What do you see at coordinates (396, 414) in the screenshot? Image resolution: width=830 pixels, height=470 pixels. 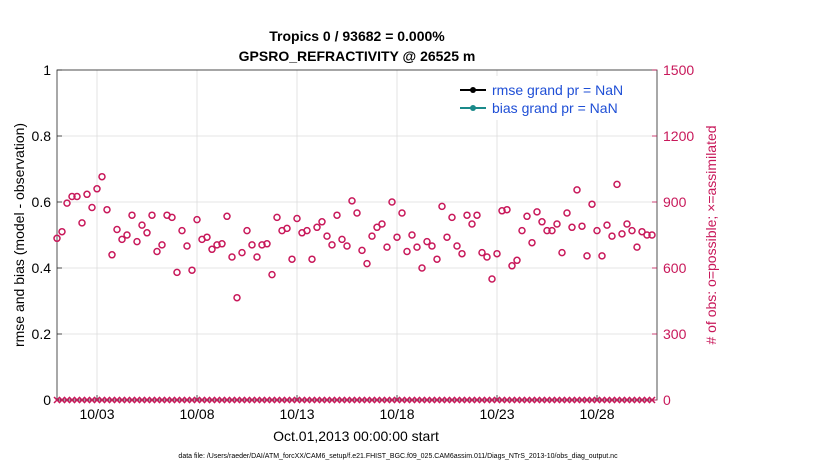 I see `x-tick-label: 10/18` at bounding box center [396, 414].